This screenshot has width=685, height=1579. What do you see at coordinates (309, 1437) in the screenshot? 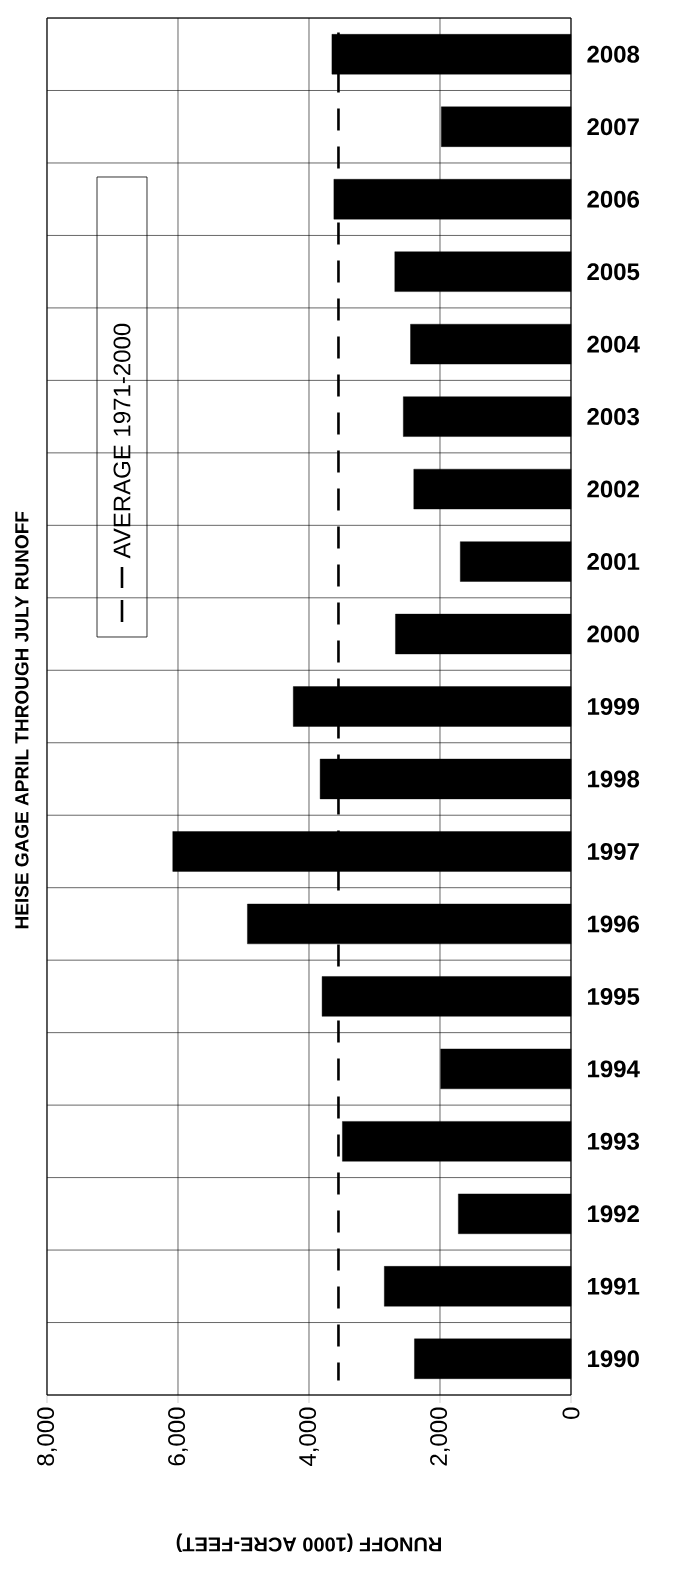
I see `x-tick-label: 4,000` at bounding box center [309, 1437].